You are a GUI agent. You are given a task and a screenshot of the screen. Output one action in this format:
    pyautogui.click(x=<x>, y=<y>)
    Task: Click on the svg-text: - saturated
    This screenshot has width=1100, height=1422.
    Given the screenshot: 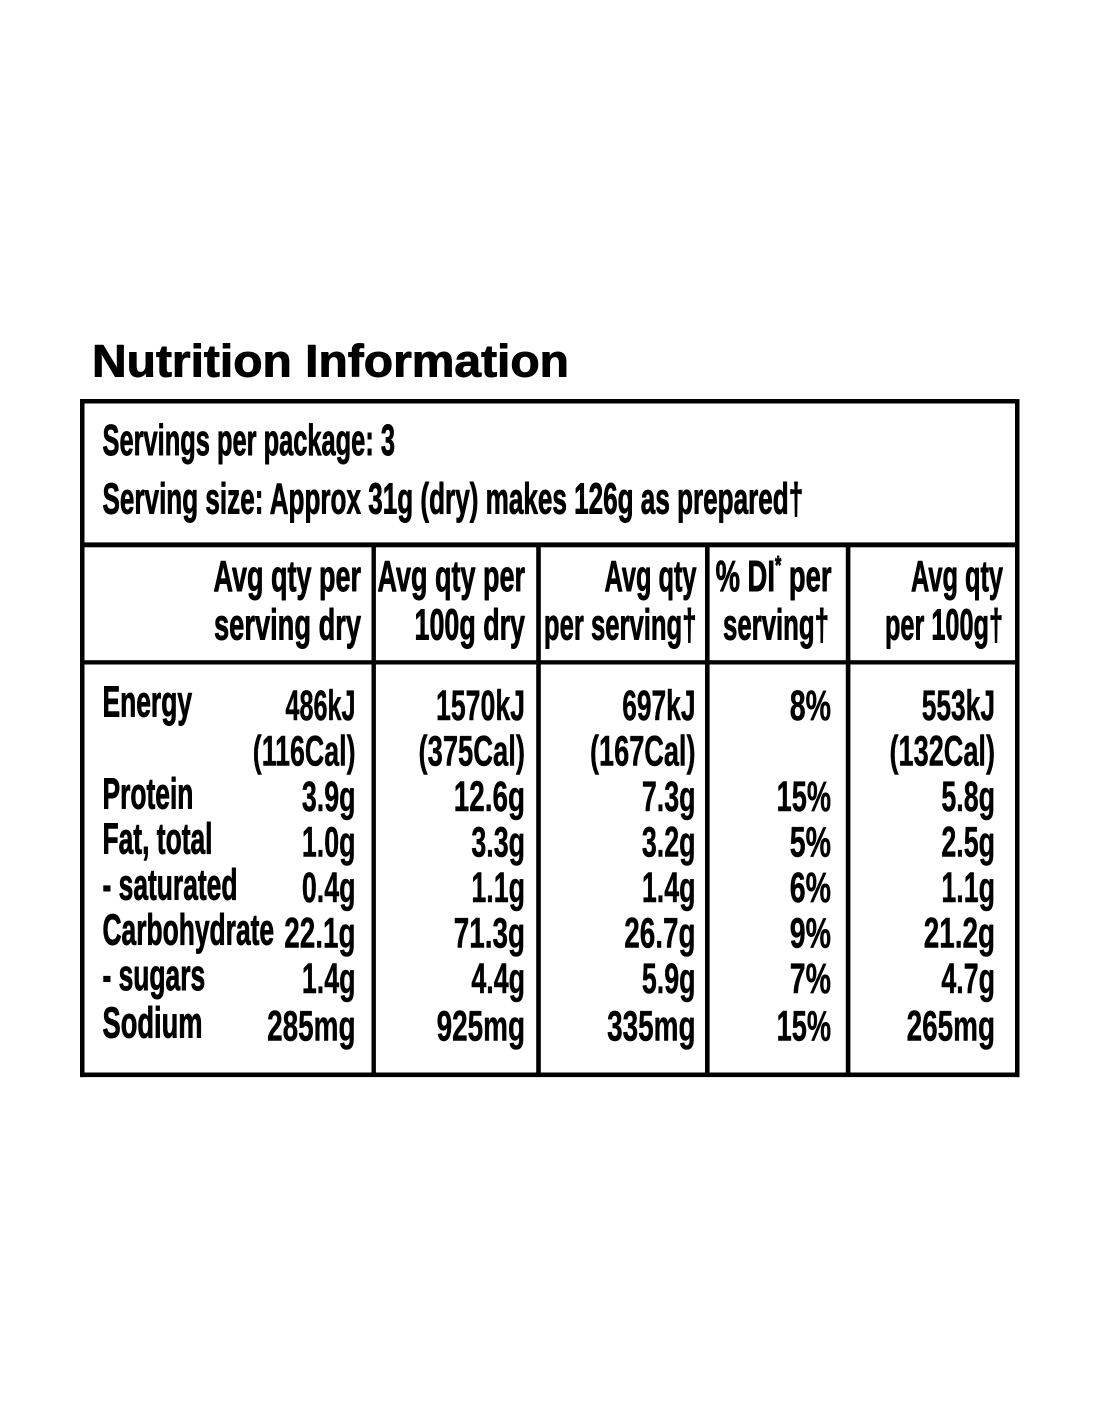 What is the action you would take?
    pyautogui.click(x=170, y=885)
    